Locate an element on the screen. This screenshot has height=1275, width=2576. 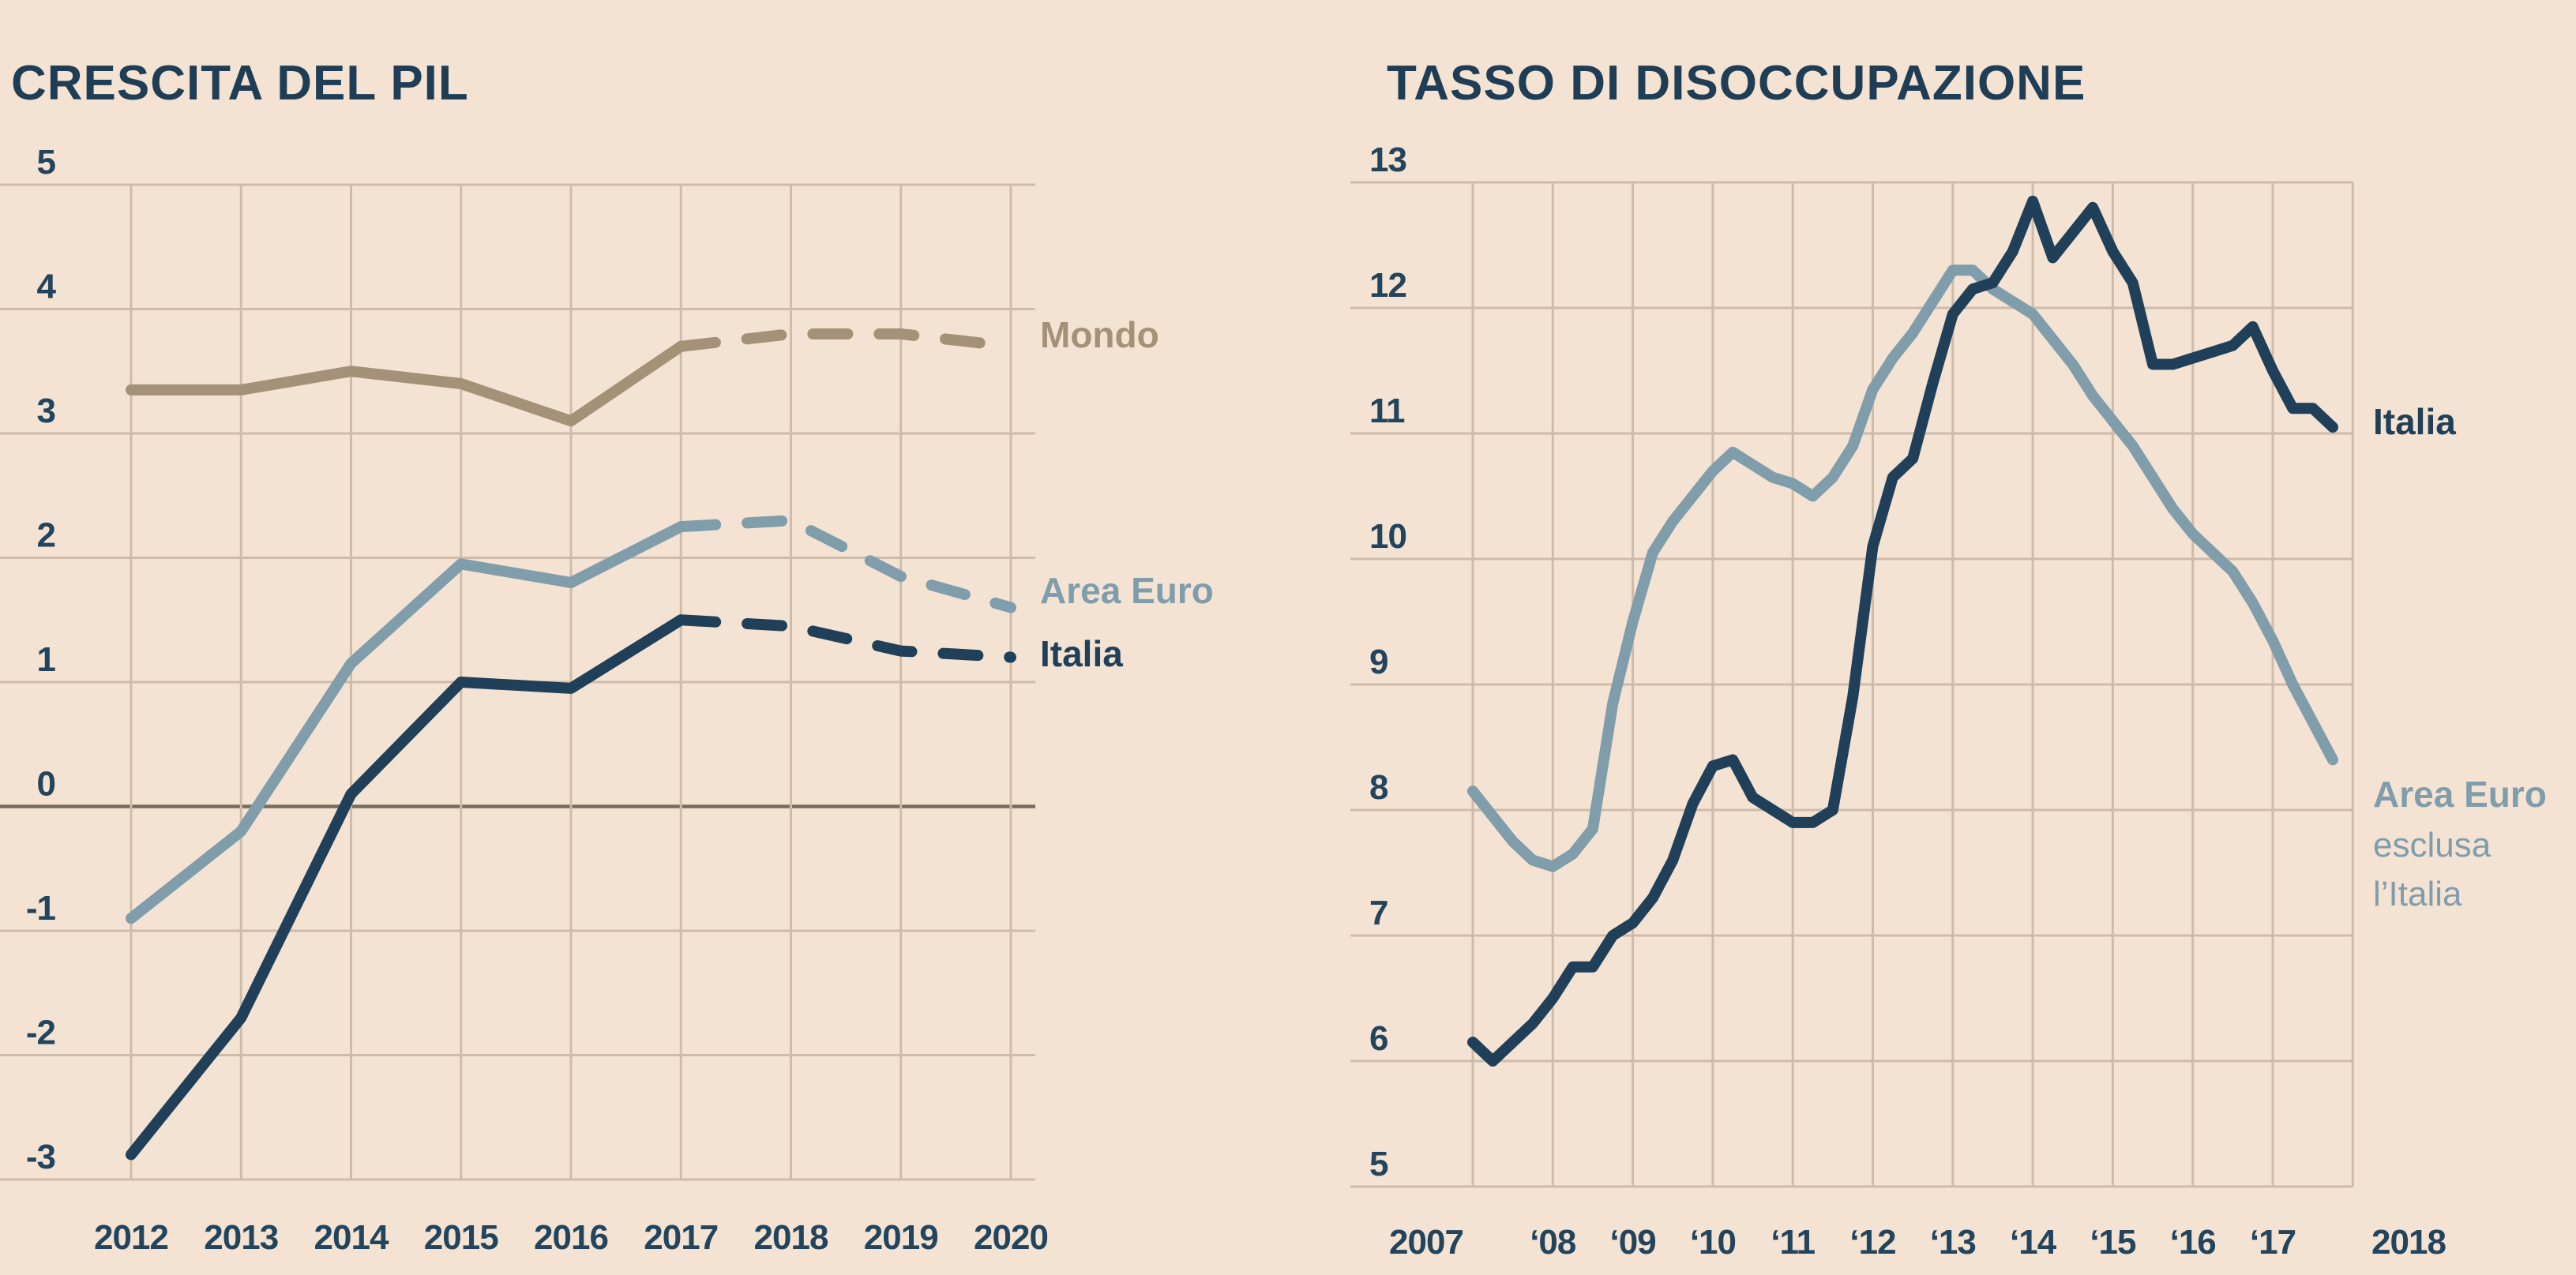
x-tick-label: 2016 is located at coordinates (571, 1237).